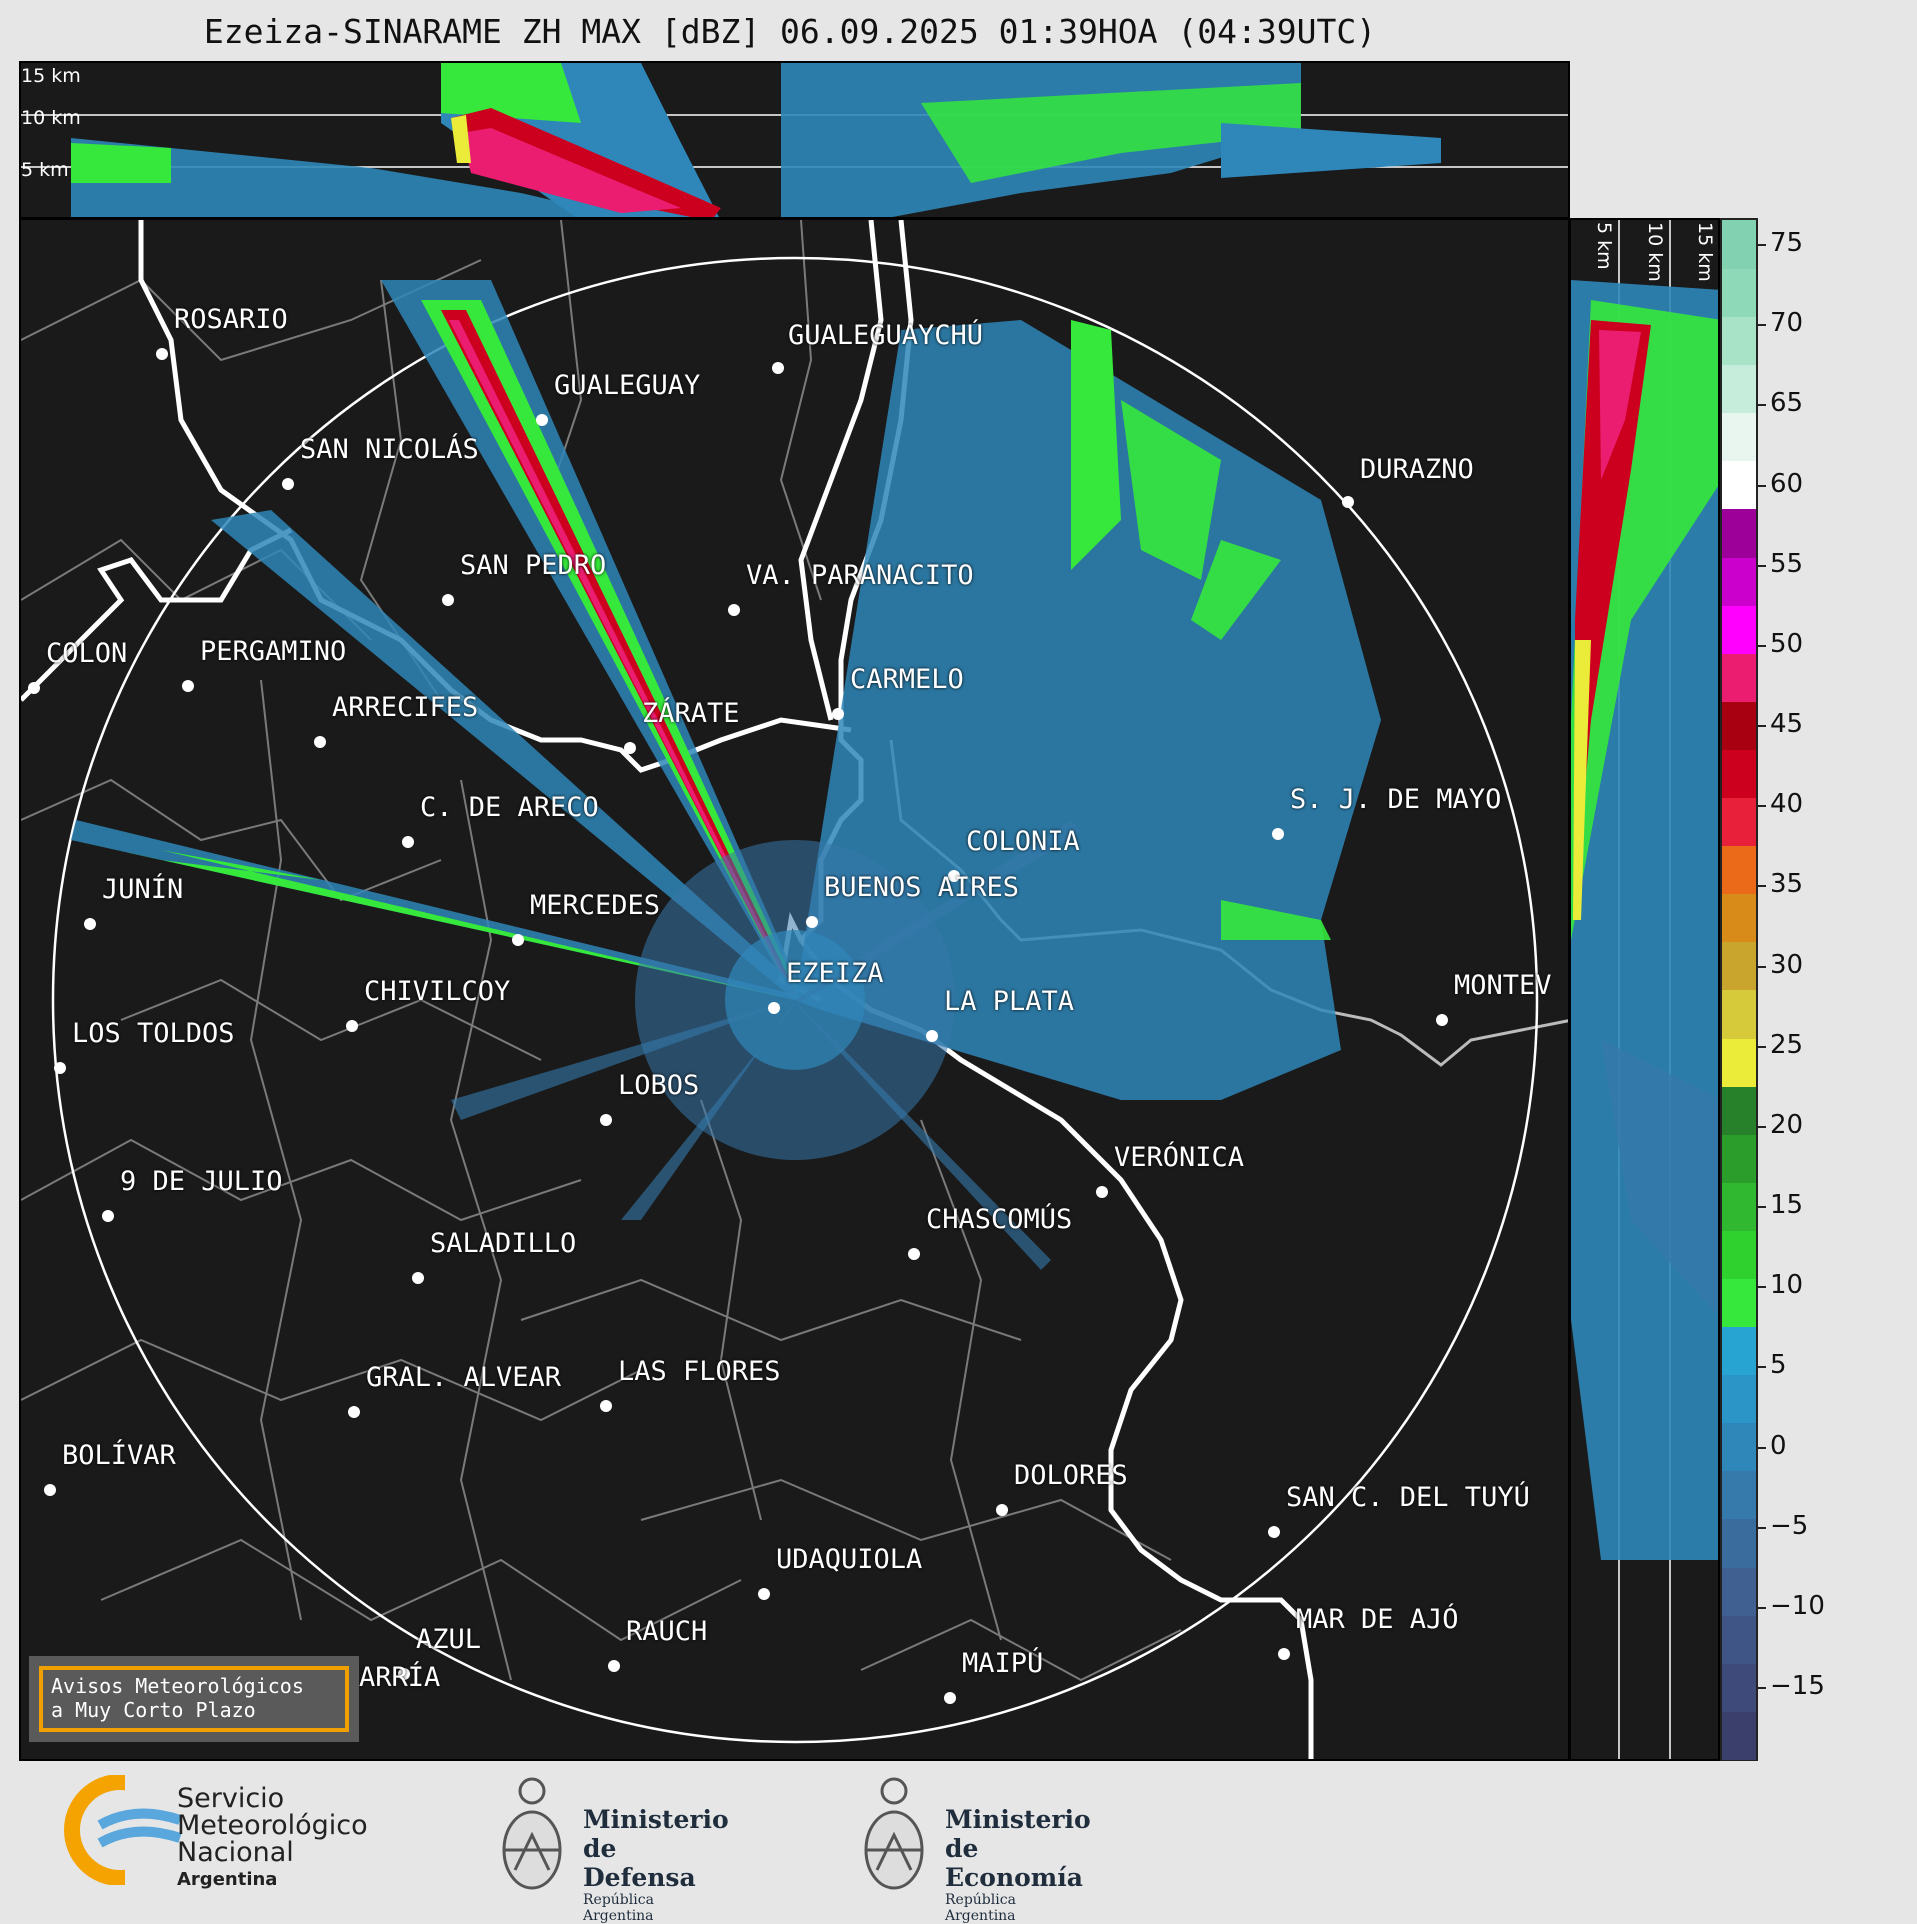 Image resolution: width=1917 pixels, height=1924 pixels. What do you see at coordinates (449, 1639) in the screenshot?
I see `city-label: AZUL` at bounding box center [449, 1639].